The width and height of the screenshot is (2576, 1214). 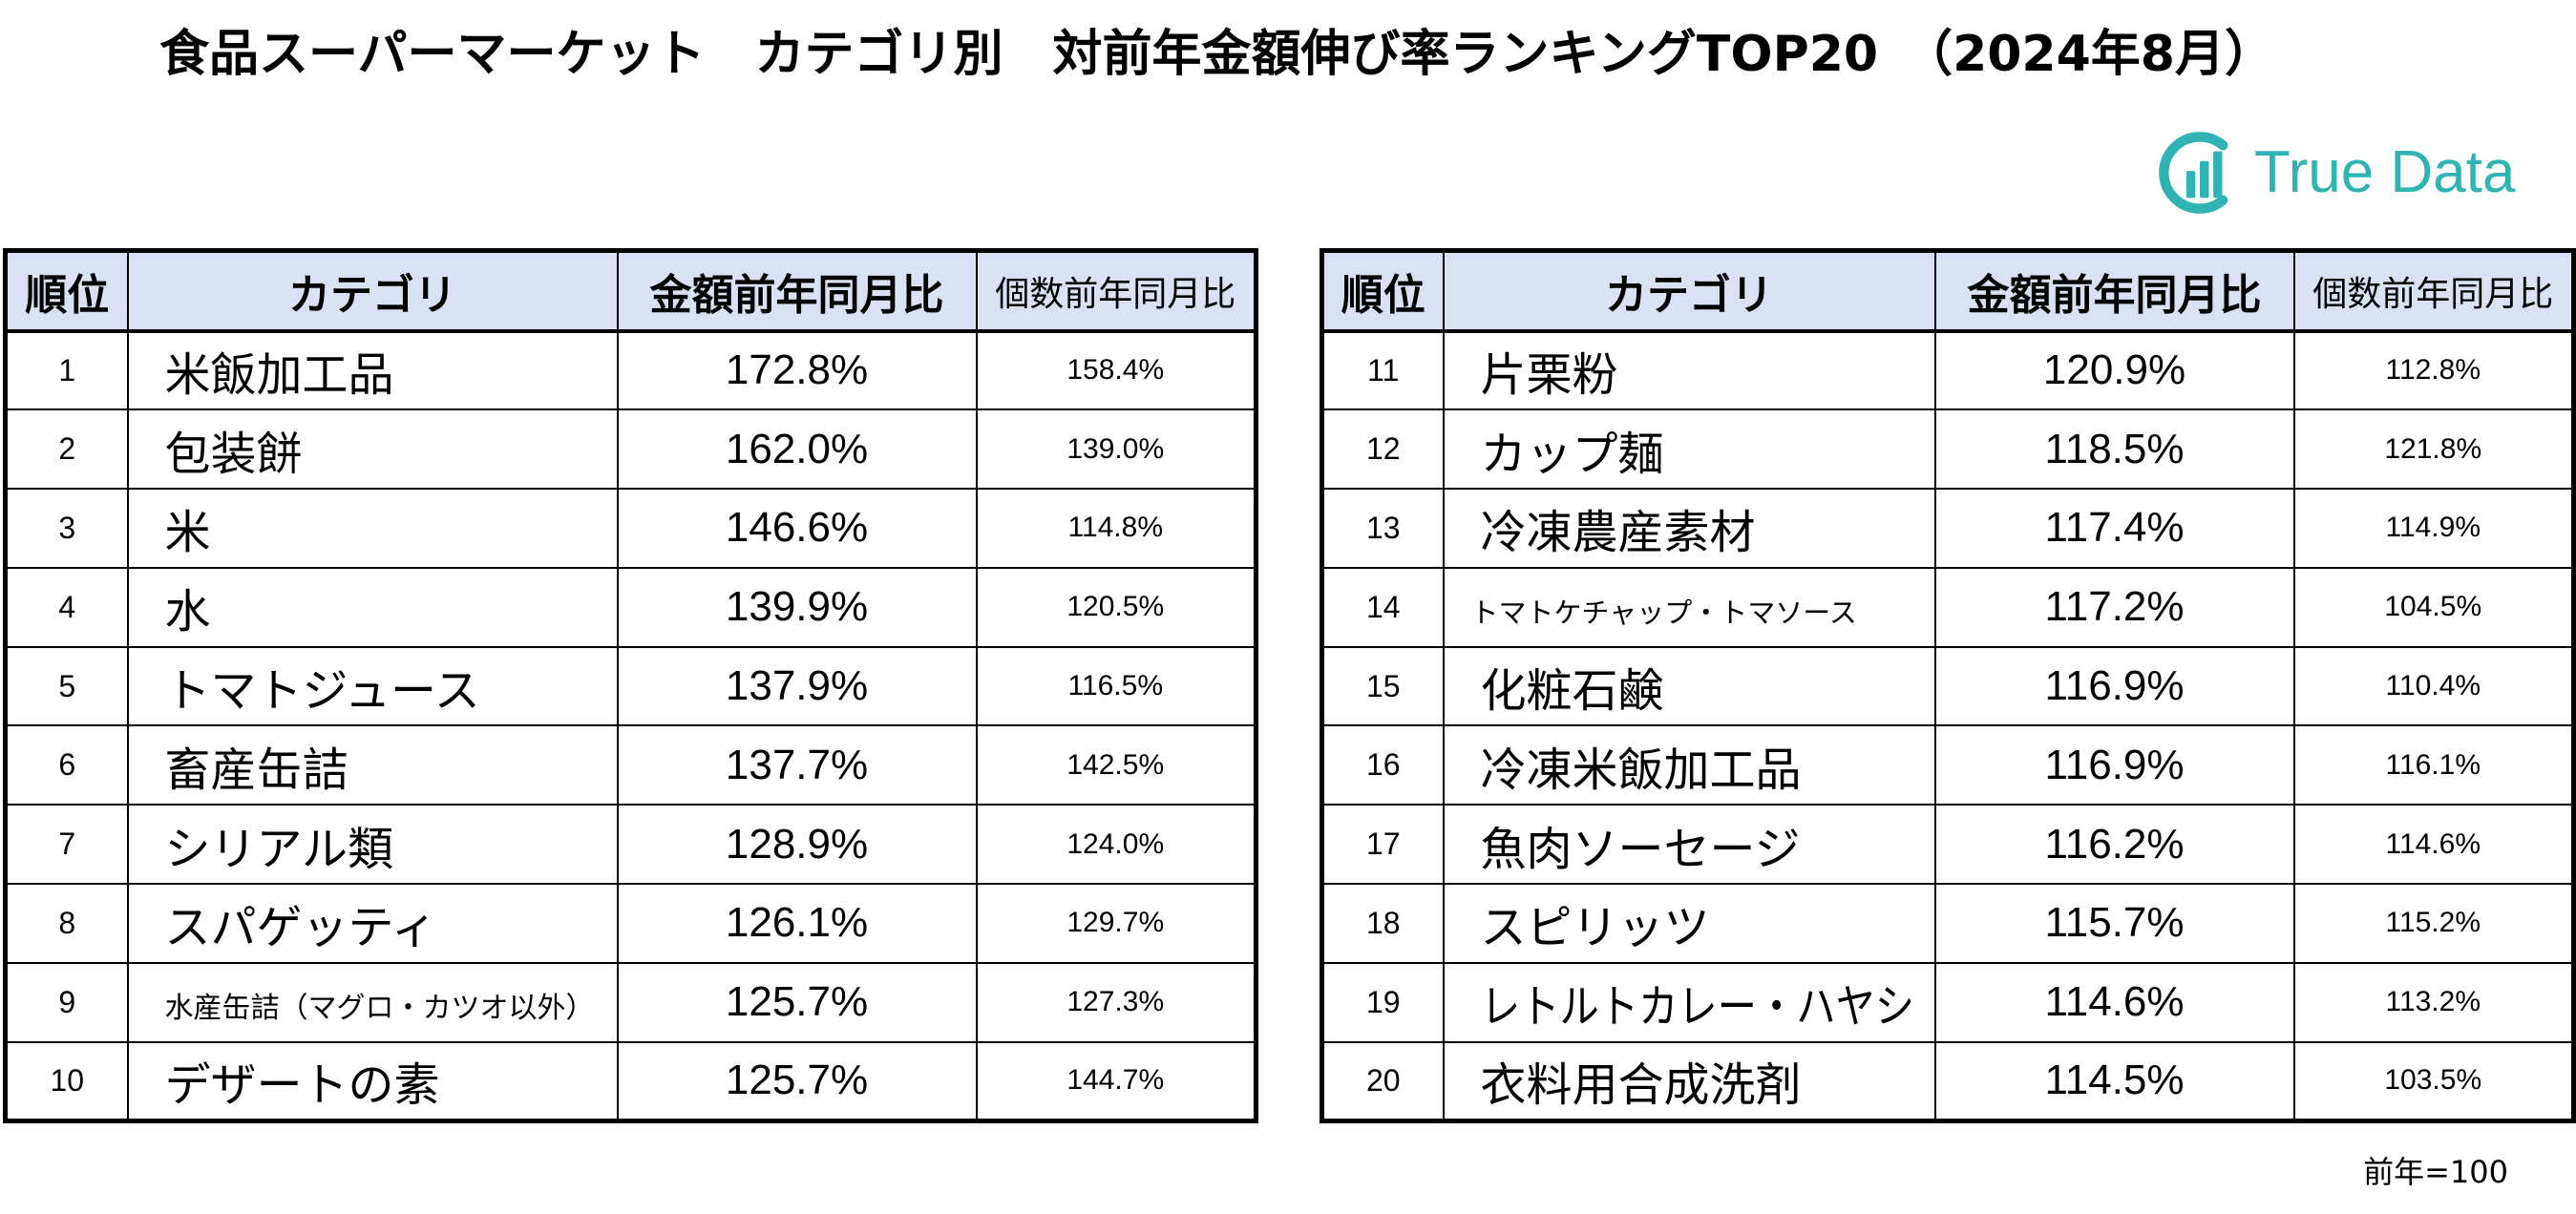 I want to click on rank-cell: 10, so click(x=66, y=1081).